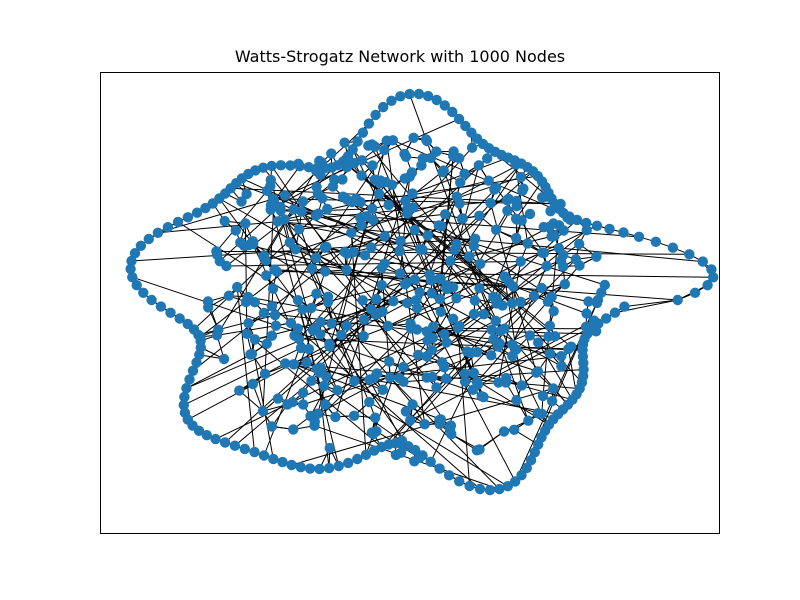 The image size is (800, 600). What do you see at coordinates (400, 56) in the screenshot?
I see `figure-title: Watts-Strogatz Network with 1000 Nodes` at bounding box center [400, 56].